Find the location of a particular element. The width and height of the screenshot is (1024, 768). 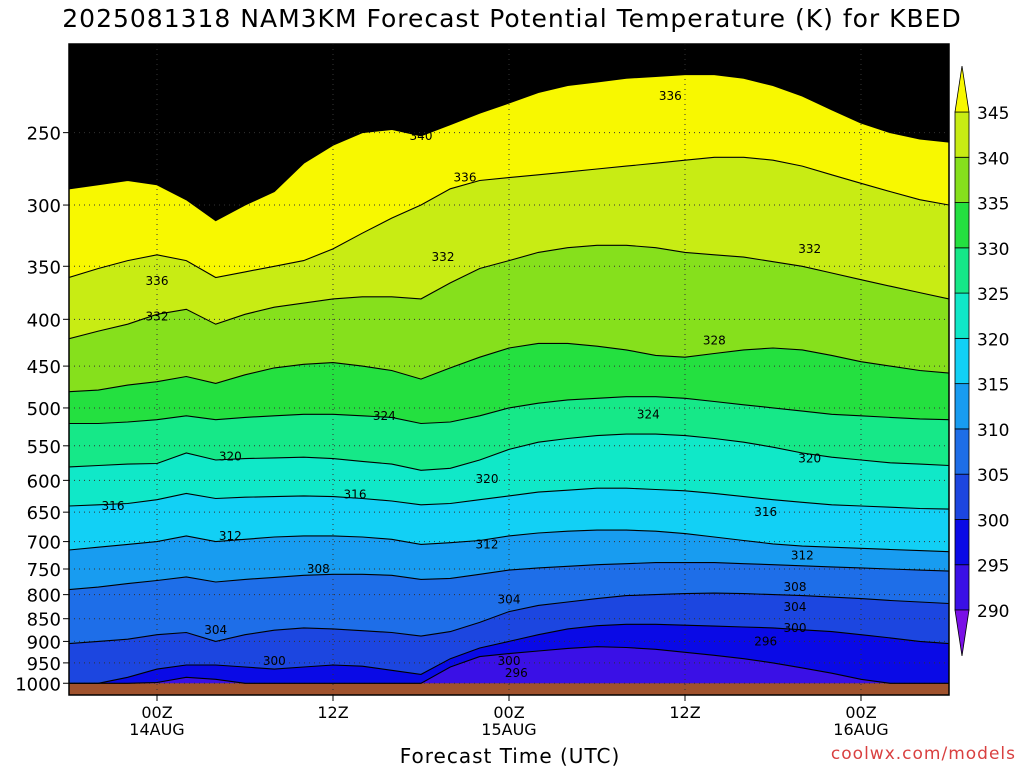

x-axis-label: Forecast Time (UTC) is located at coordinates (510, 756).